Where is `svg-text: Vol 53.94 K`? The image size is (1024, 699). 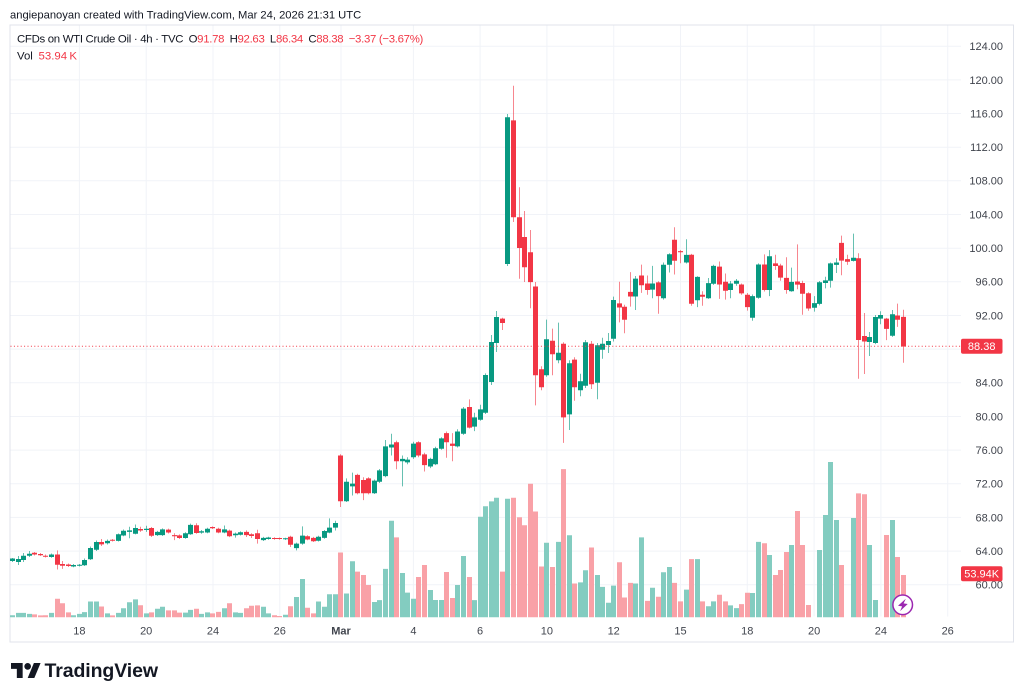
svg-text: Vol 53.94 K is located at coordinates (47, 56).